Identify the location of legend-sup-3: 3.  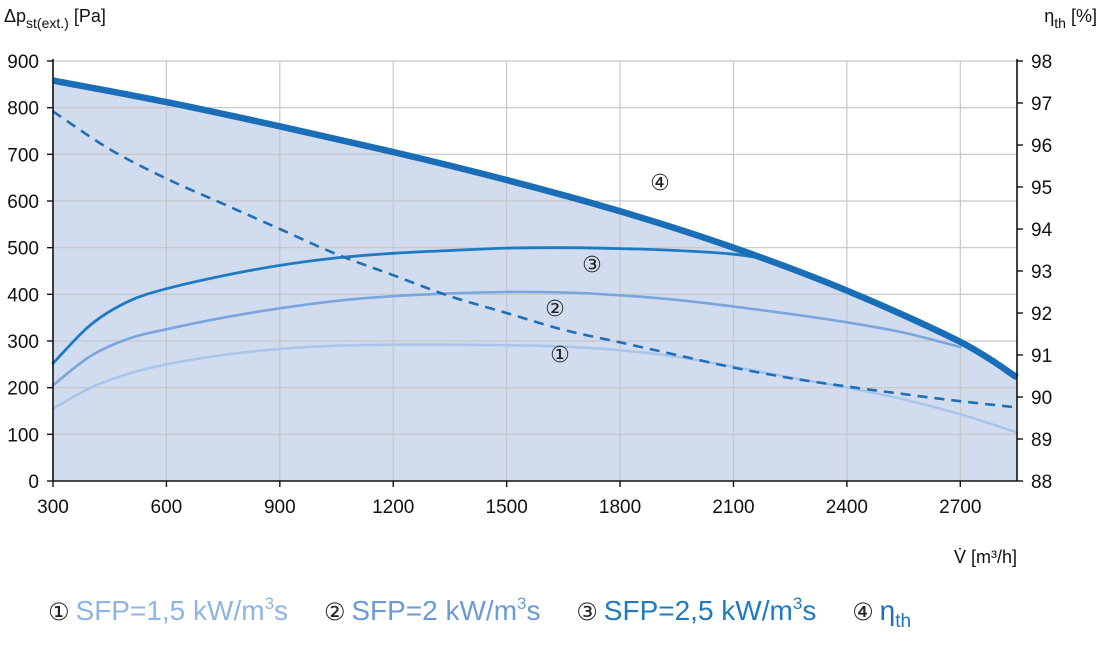
(797, 603).